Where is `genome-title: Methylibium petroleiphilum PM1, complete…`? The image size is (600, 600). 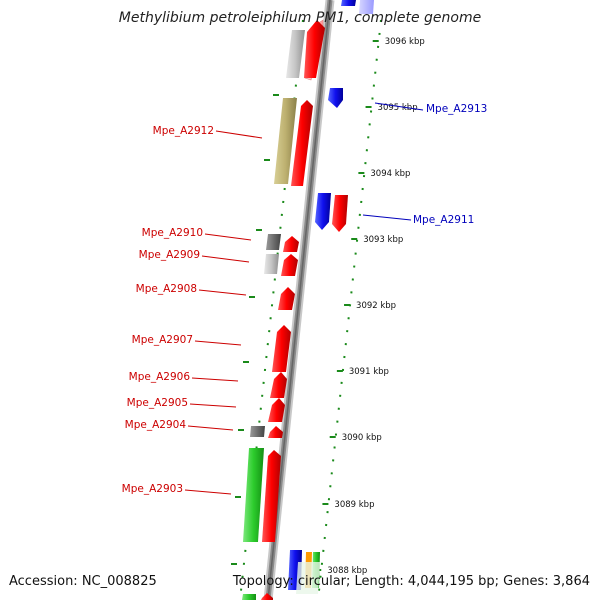 genome-title: Methylibium petroleiphilum PM1, complete… is located at coordinates (300, 18).